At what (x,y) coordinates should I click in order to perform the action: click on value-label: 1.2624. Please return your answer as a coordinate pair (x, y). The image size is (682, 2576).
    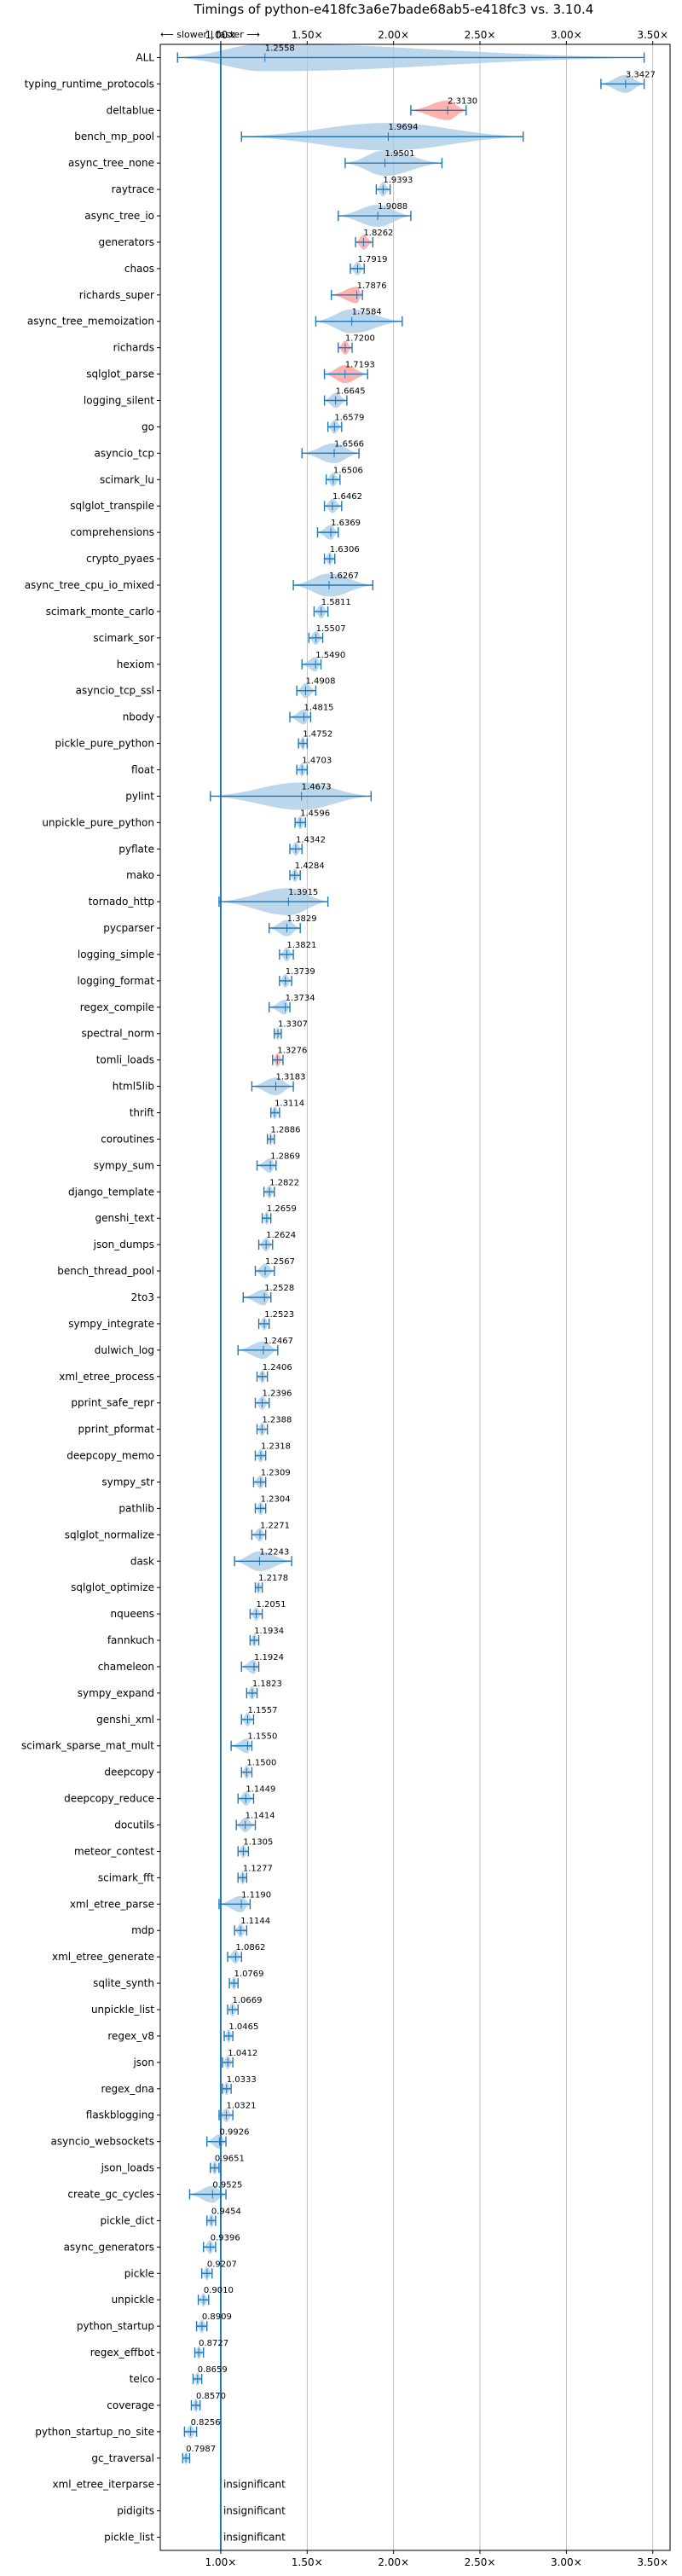
    Looking at the image, I should click on (281, 1235).